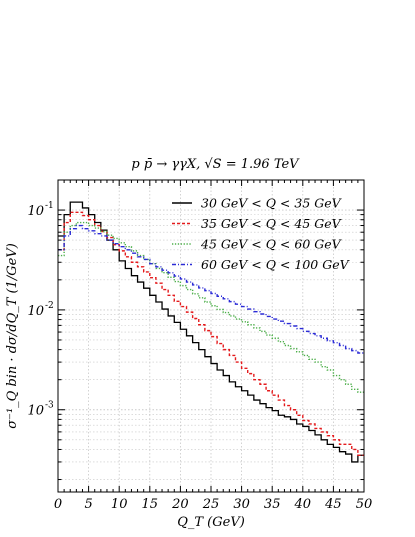 The height and width of the screenshot is (537, 415). I want to click on legend-label: 35 GeV < Q < 45 GeV, so click(272, 223).